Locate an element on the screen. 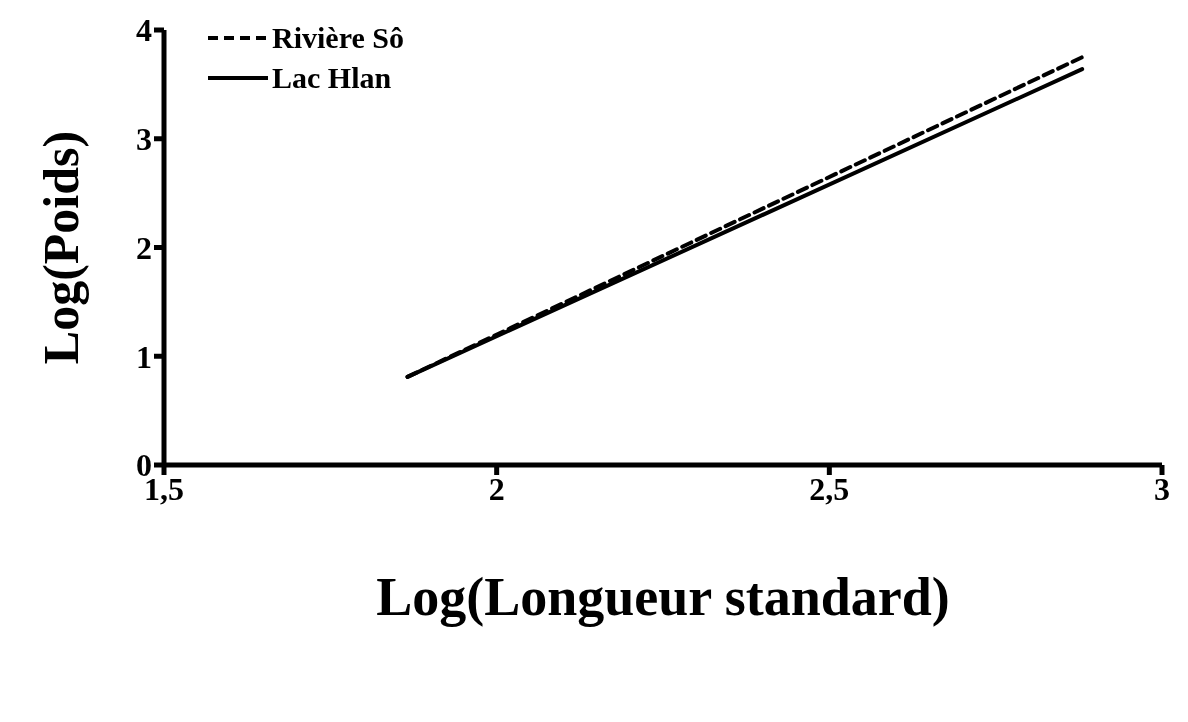  x-tick-label: 2,5 is located at coordinates (829, 488).